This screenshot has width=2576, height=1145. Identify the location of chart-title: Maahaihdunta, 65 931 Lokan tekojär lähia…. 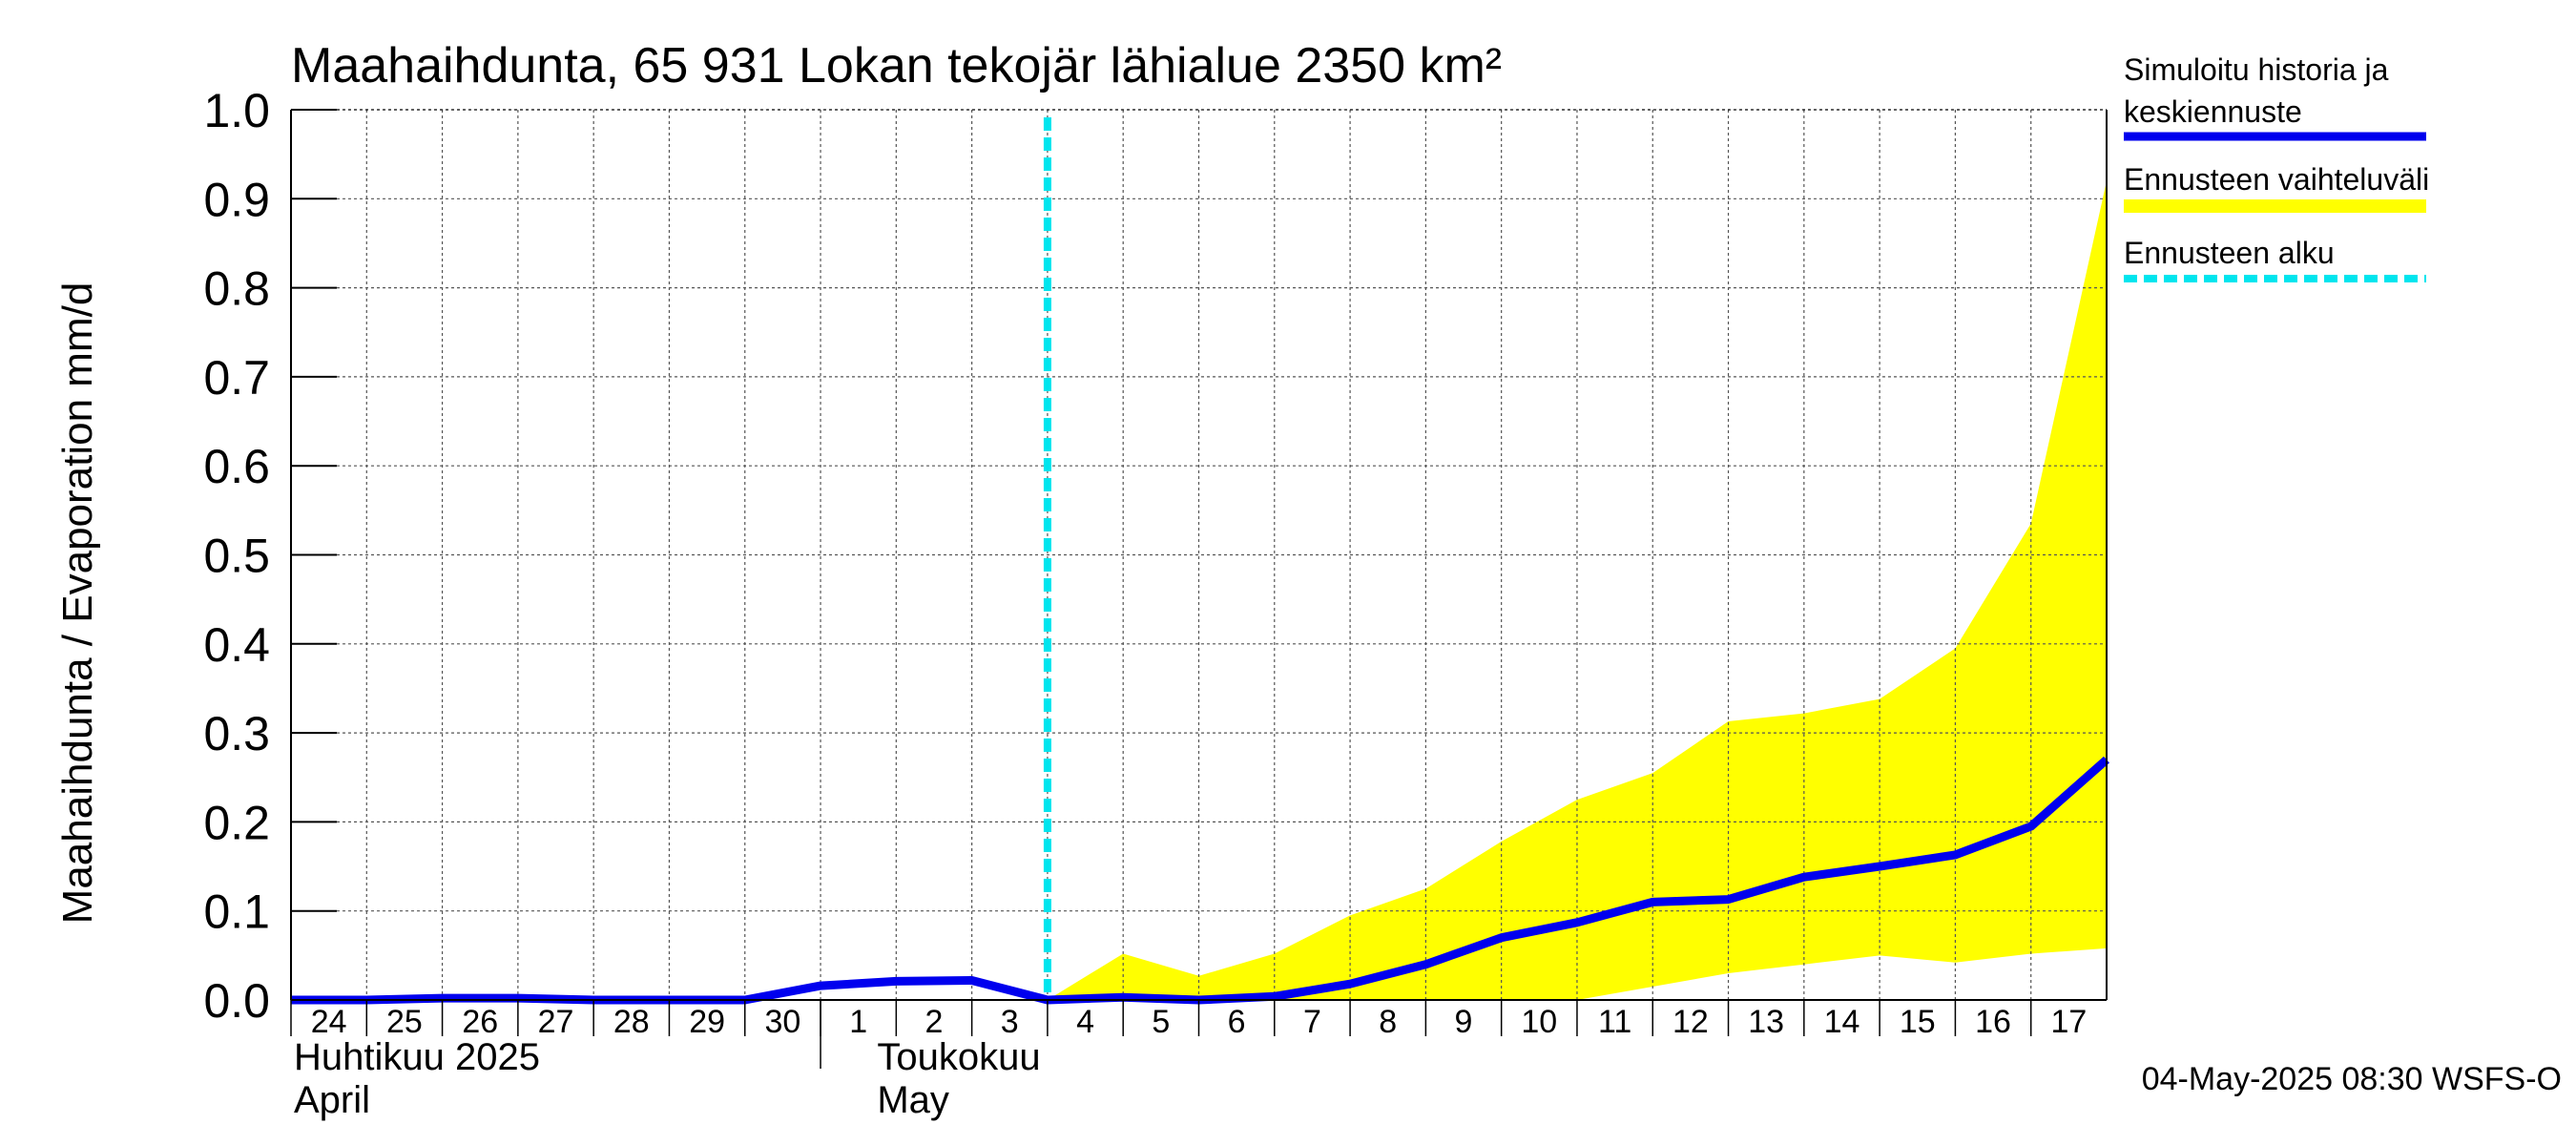
(896, 66).